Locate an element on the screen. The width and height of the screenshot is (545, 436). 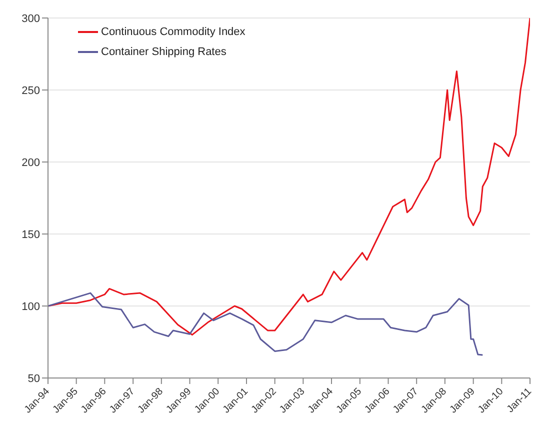
legend-label: Continuous Commodity Index is located at coordinates (173, 32).